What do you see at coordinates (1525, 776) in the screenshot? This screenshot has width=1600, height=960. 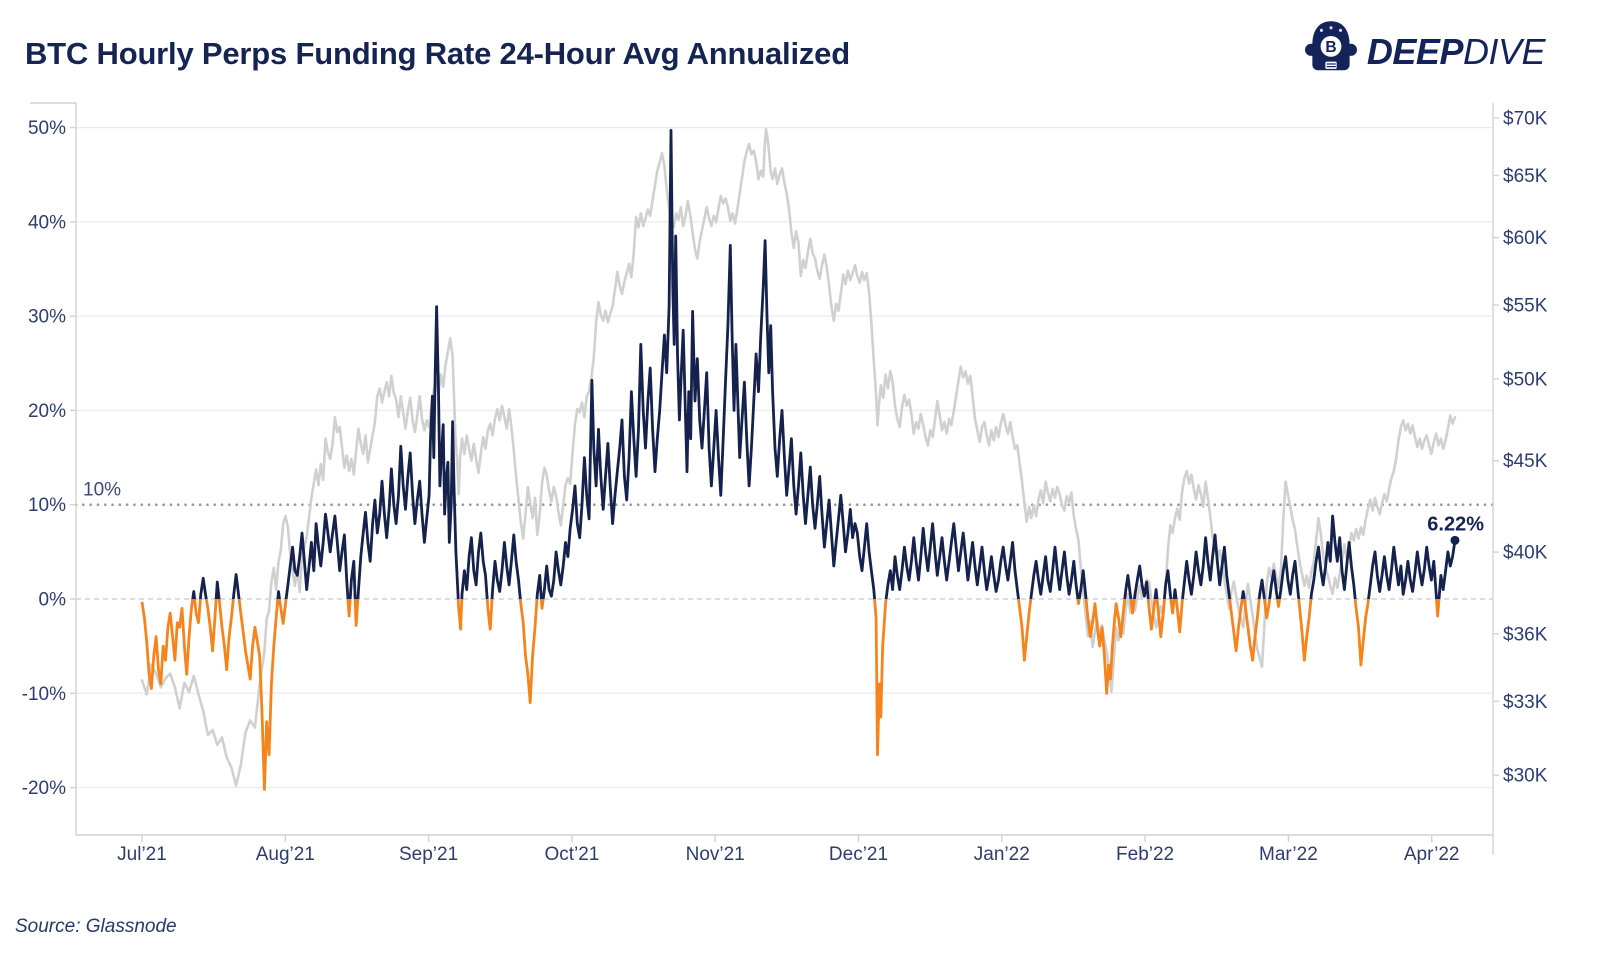 I see `y-right-tick-label: $30K` at bounding box center [1525, 776].